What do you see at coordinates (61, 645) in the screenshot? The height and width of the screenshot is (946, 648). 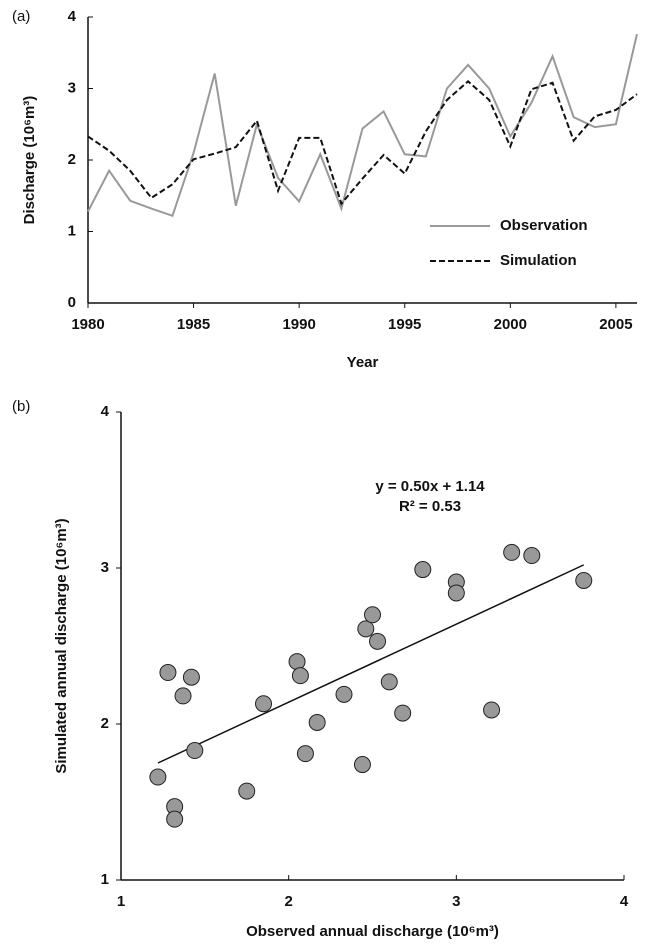 I see `y-axis-title: Simulated annual discharge (10⁶m³)` at bounding box center [61, 645].